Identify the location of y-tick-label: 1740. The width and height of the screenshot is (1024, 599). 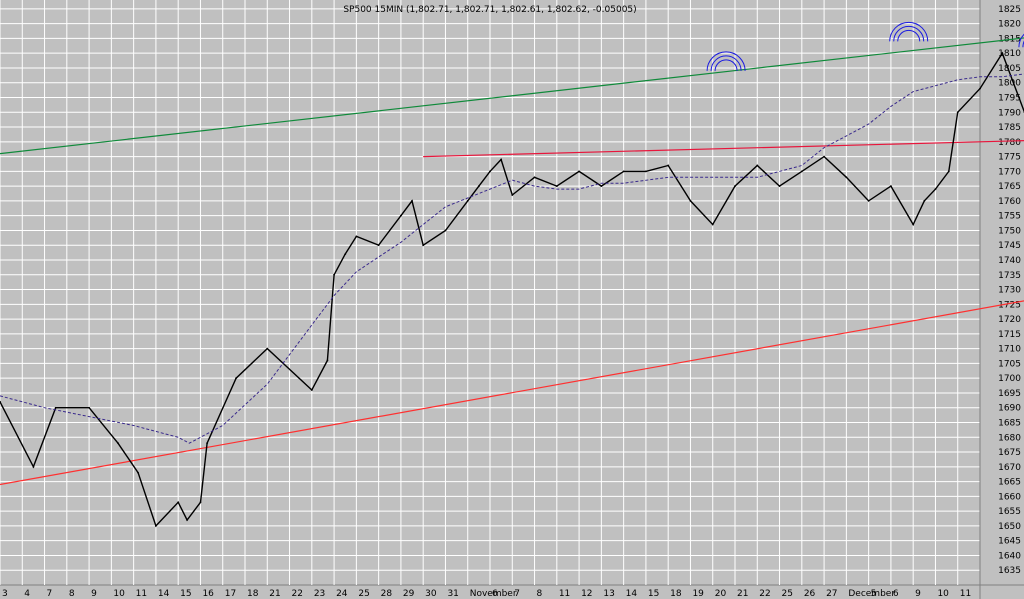
(1009, 261).